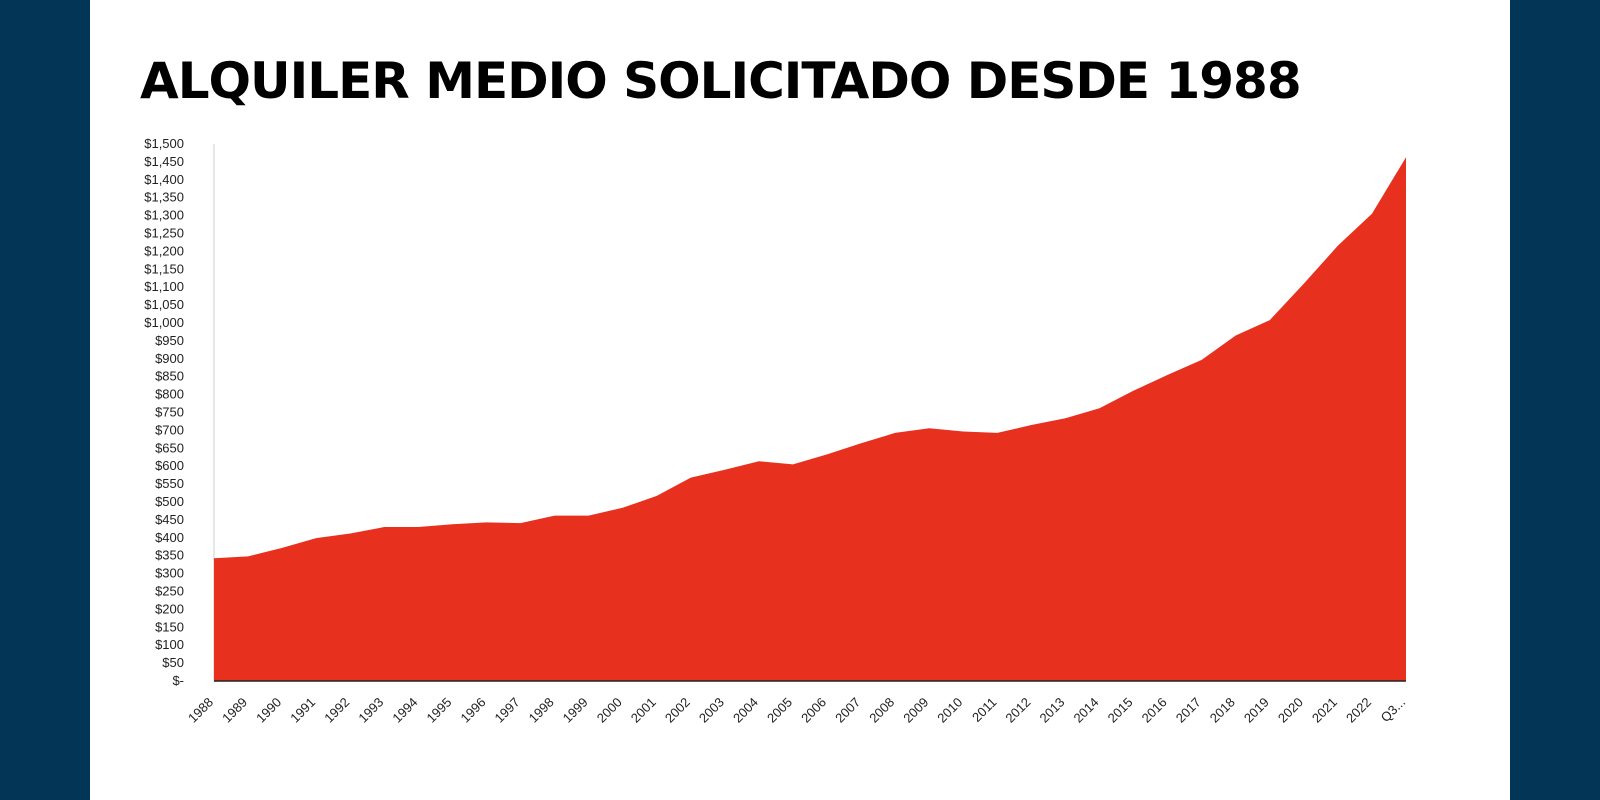  I want to click on x-tick-label: 2001, so click(643, 710).